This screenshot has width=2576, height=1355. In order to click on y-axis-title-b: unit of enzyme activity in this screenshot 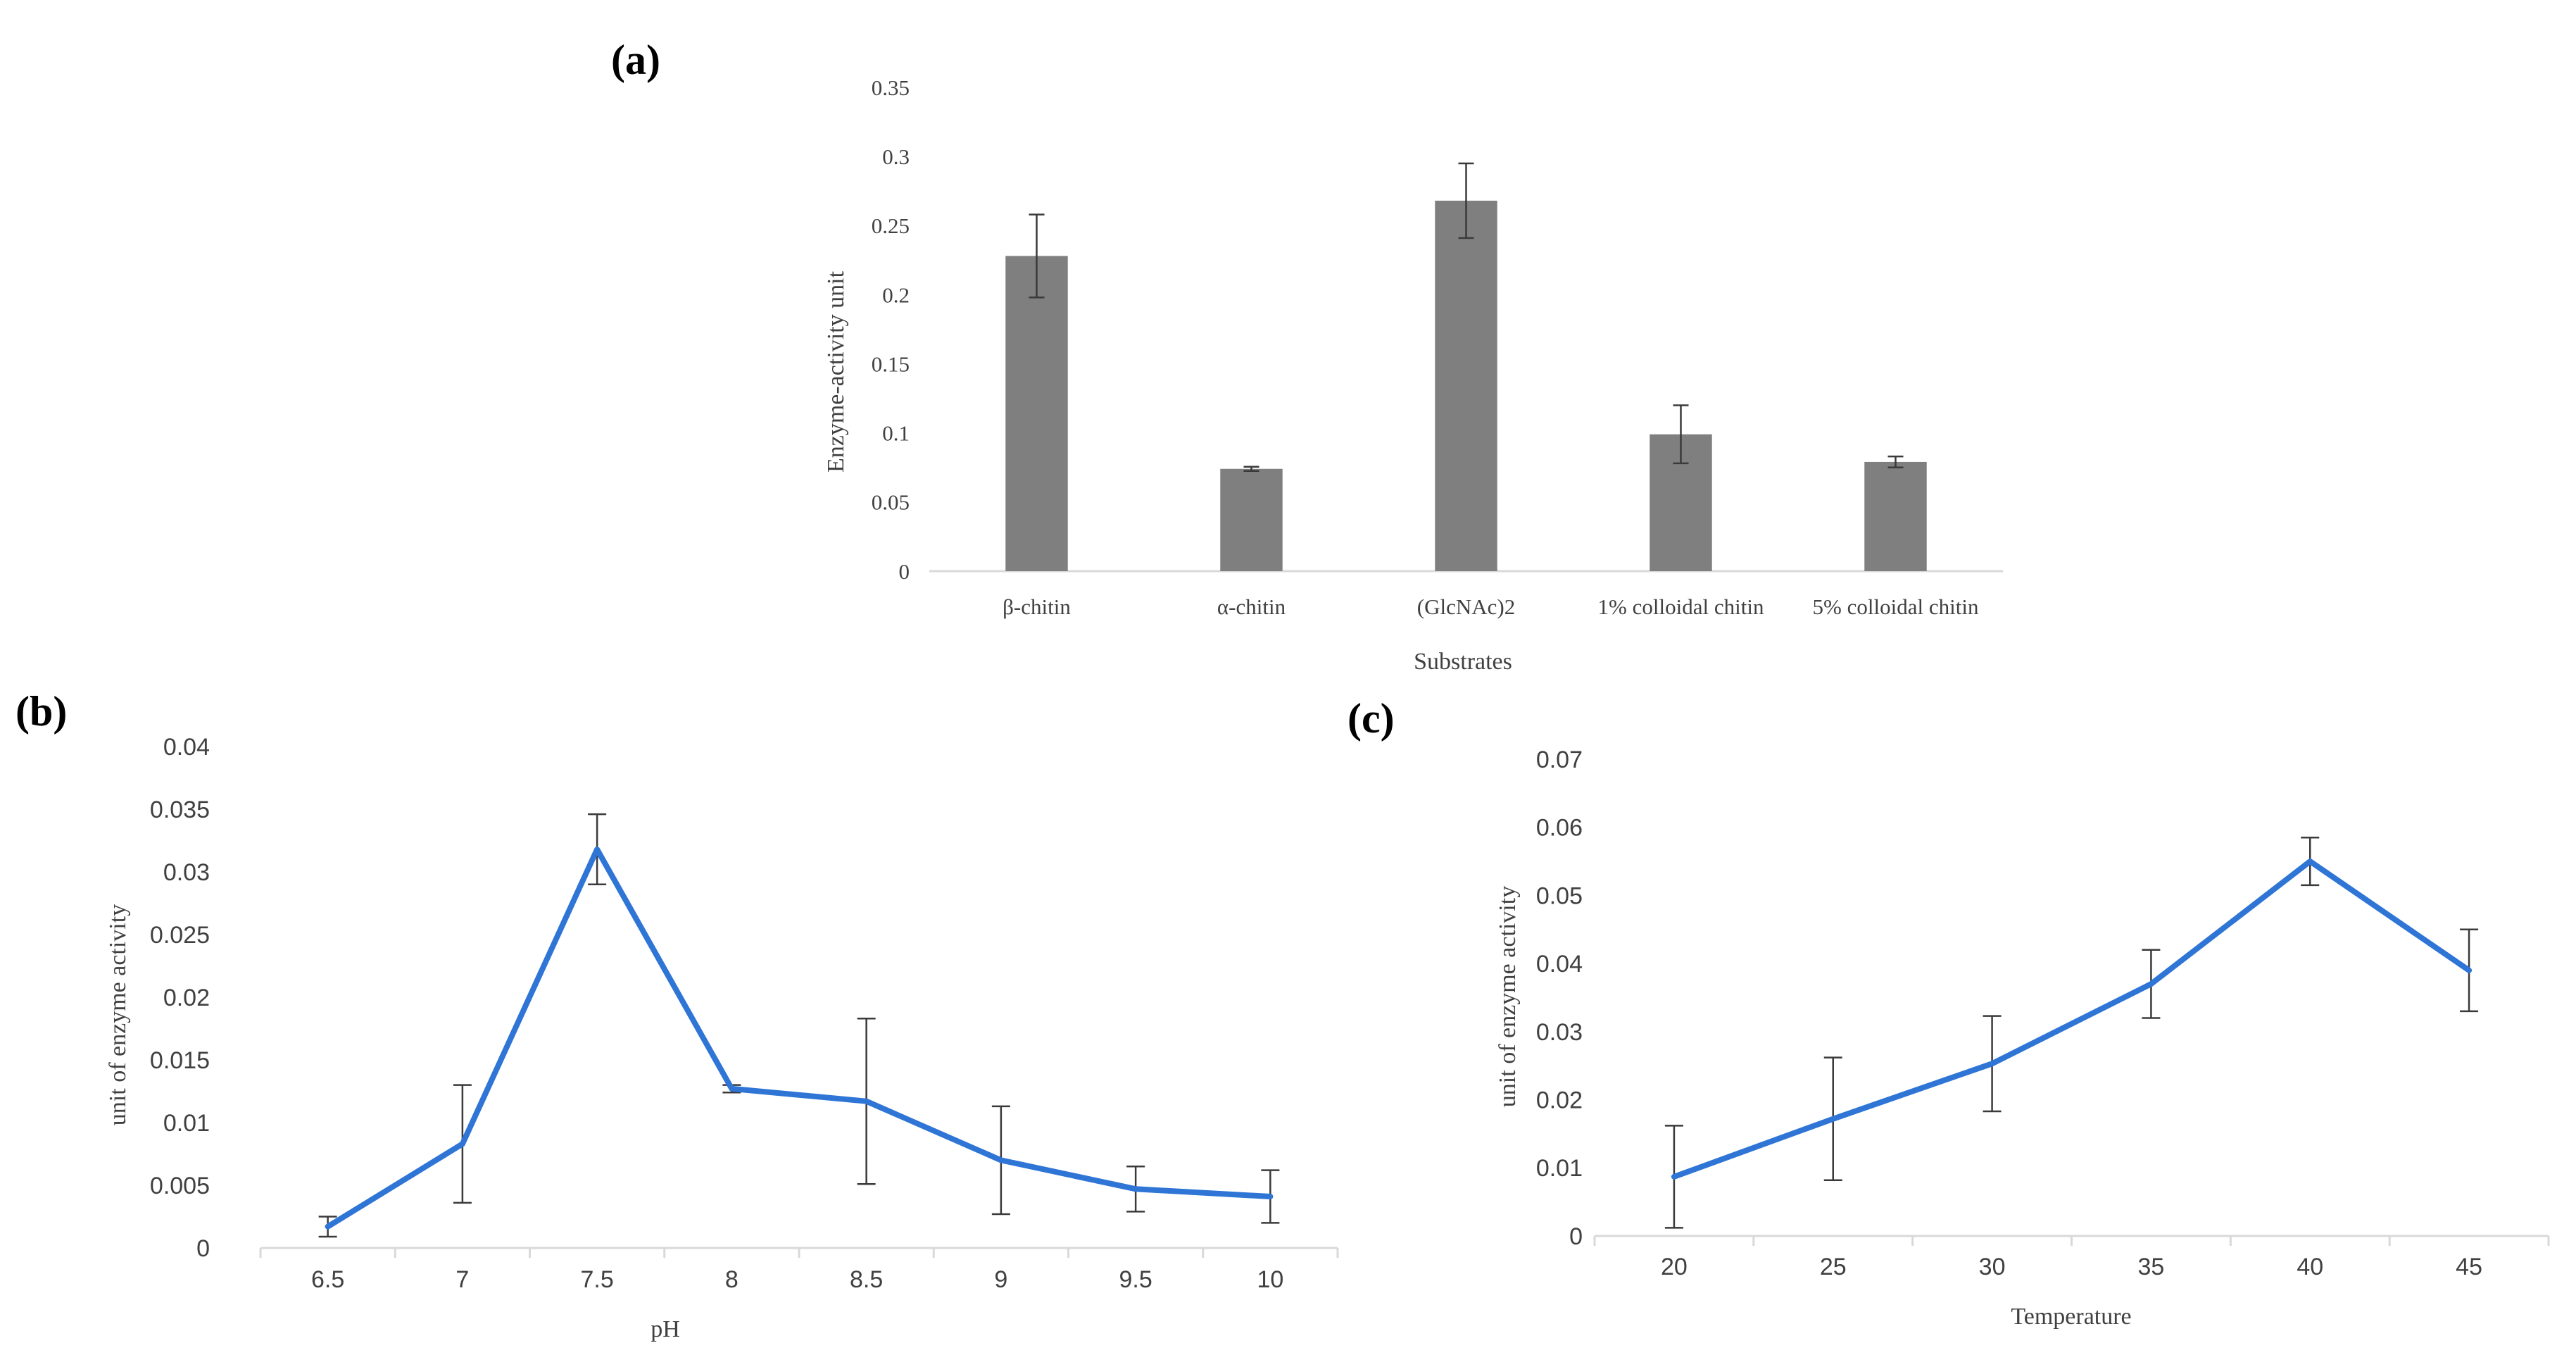, I will do `click(118, 1015)`.